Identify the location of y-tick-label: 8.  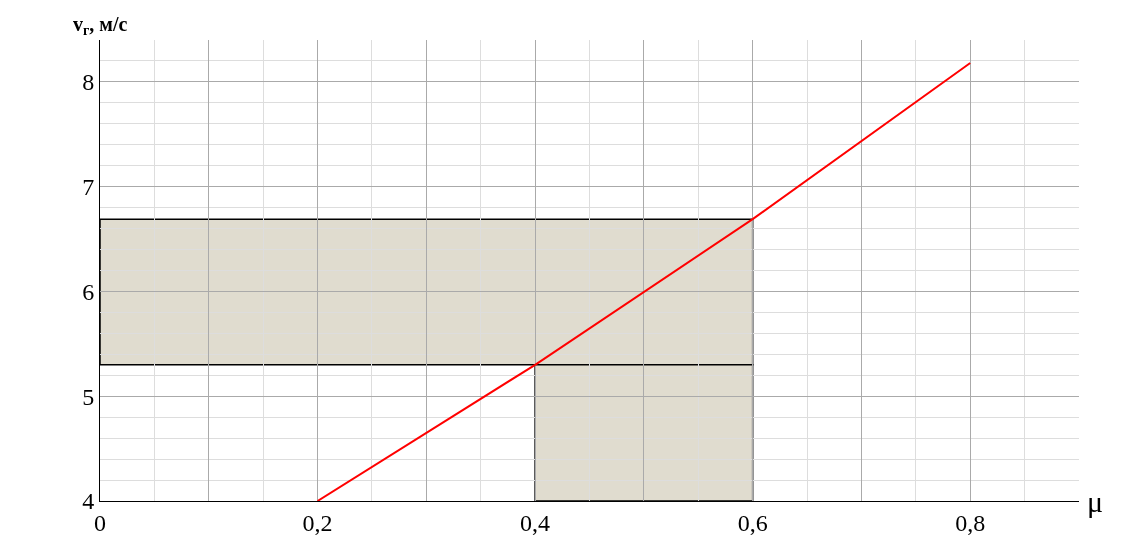
(88, 82).